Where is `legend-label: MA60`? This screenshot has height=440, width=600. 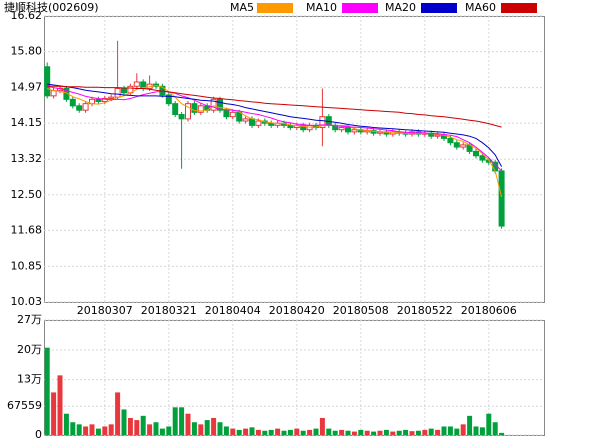 legend-label: MA60 is located at coordinates (480, 7).